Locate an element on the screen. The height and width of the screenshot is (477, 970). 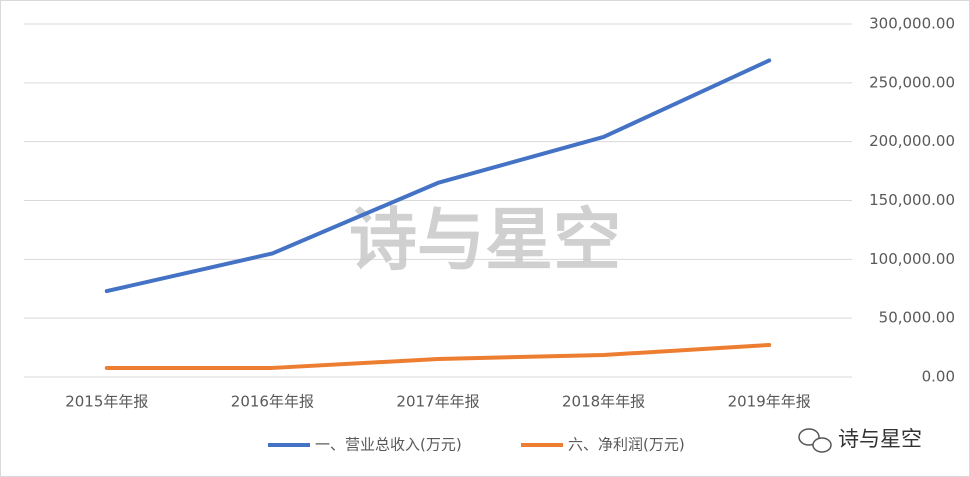
y-tick-label: 50,000.00 is located at coordinates (917, 318).